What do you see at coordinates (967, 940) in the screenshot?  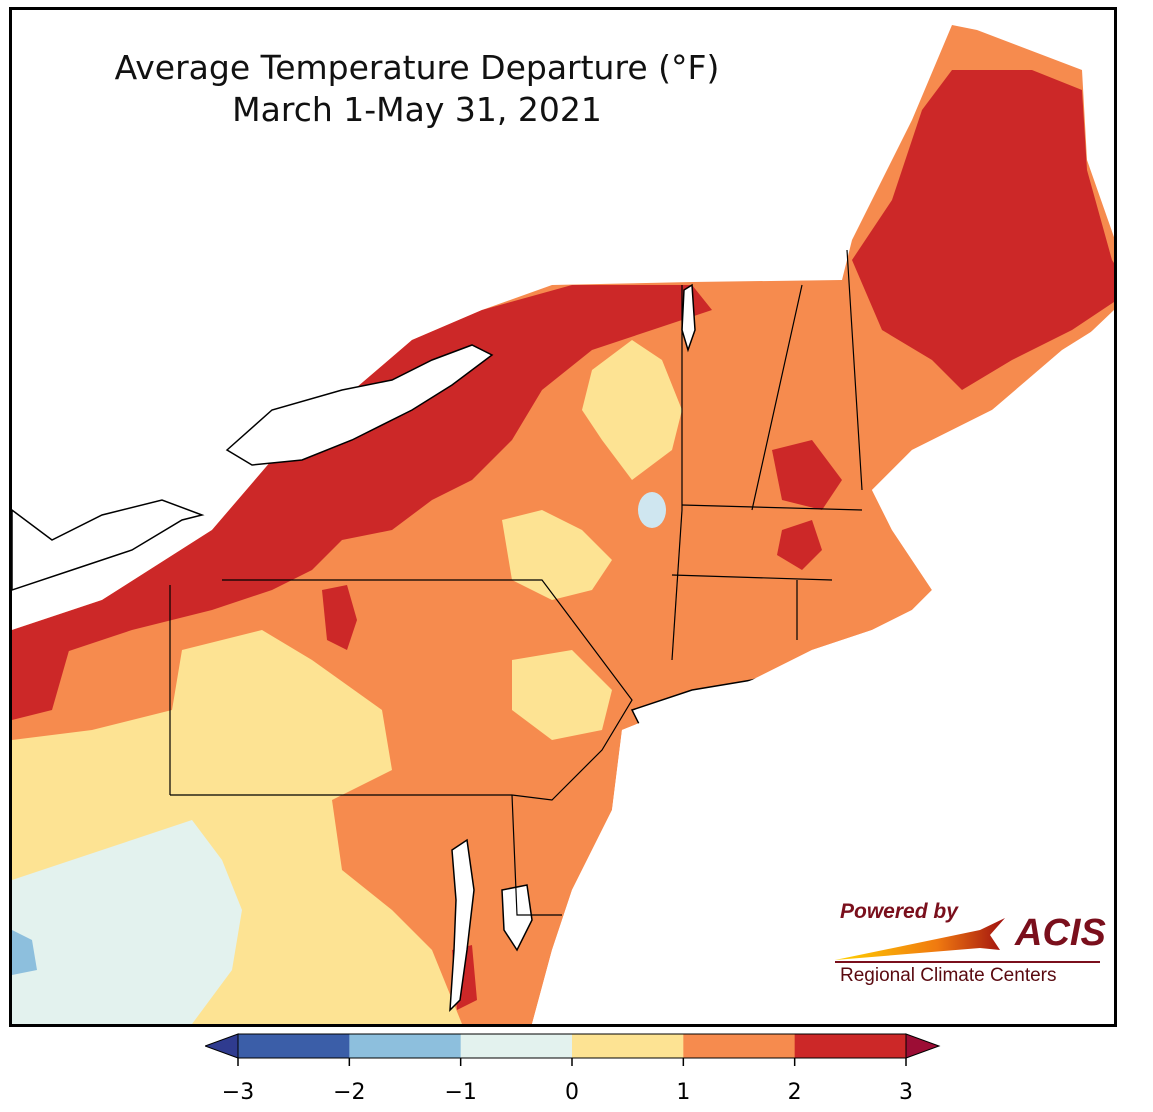 I see `acis-swoosh-icon` at bounding box center [967, 940].